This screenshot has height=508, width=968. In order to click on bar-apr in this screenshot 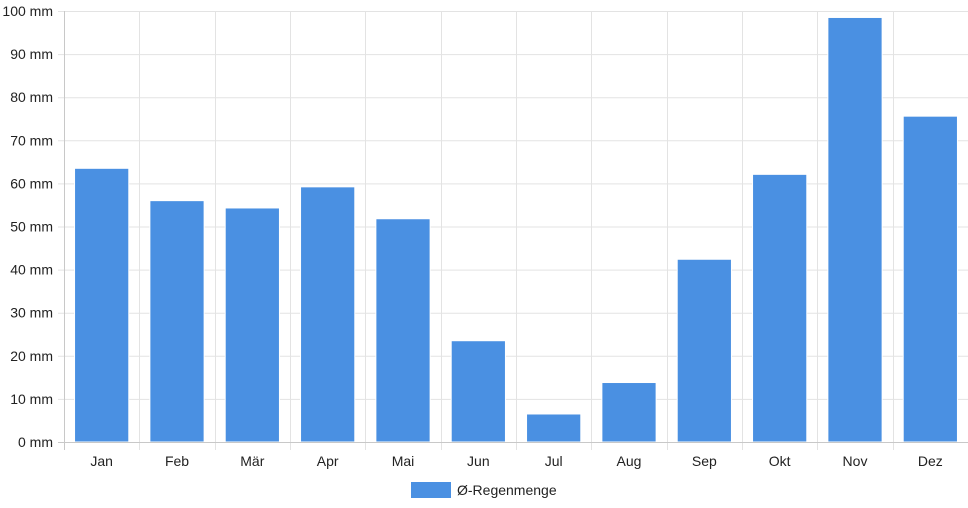, I will do `click(328, 314)`.